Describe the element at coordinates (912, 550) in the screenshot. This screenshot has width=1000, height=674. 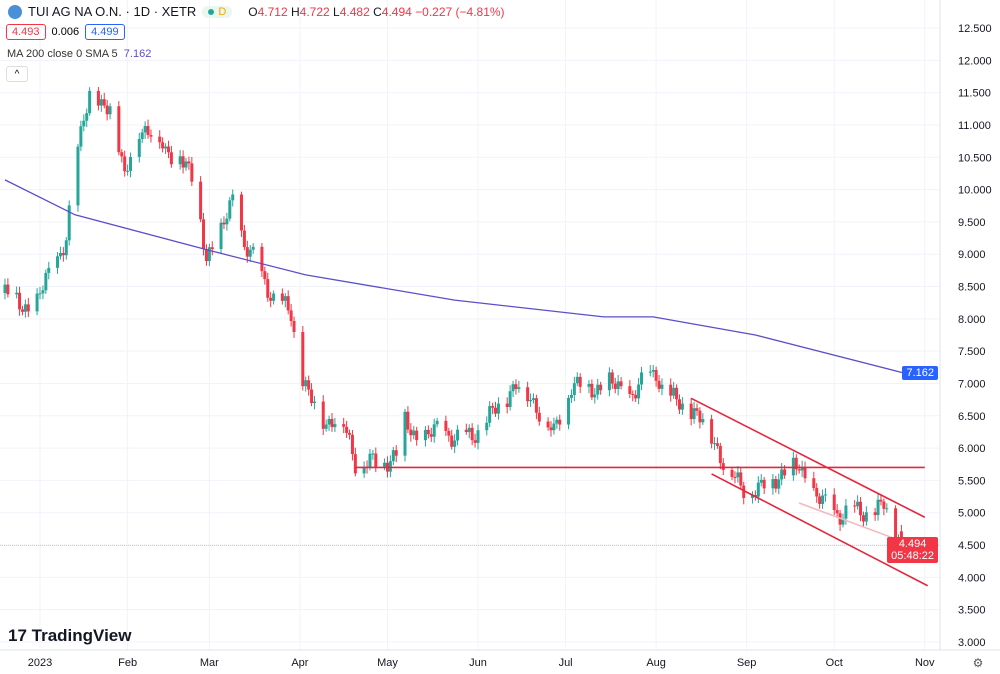
I see `last-price-tag: 4.494 05:48:22` at that location.